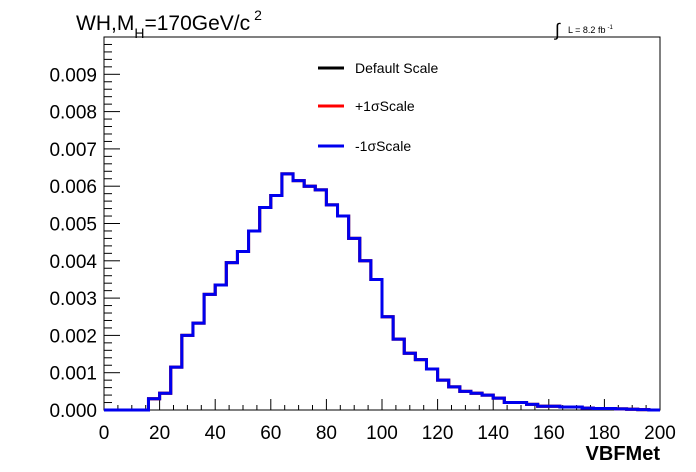  What do you see at coordinates (73, 150) in the screenshot?
I see `y-tick-label: 0.007` at bounding box center [73, 150].